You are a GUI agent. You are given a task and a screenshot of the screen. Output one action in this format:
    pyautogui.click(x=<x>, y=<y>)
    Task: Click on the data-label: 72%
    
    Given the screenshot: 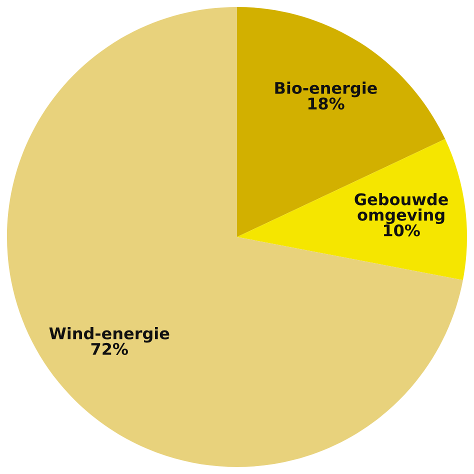 What is the action you would take?
    pyautogui.click(x=109, y=348)
    